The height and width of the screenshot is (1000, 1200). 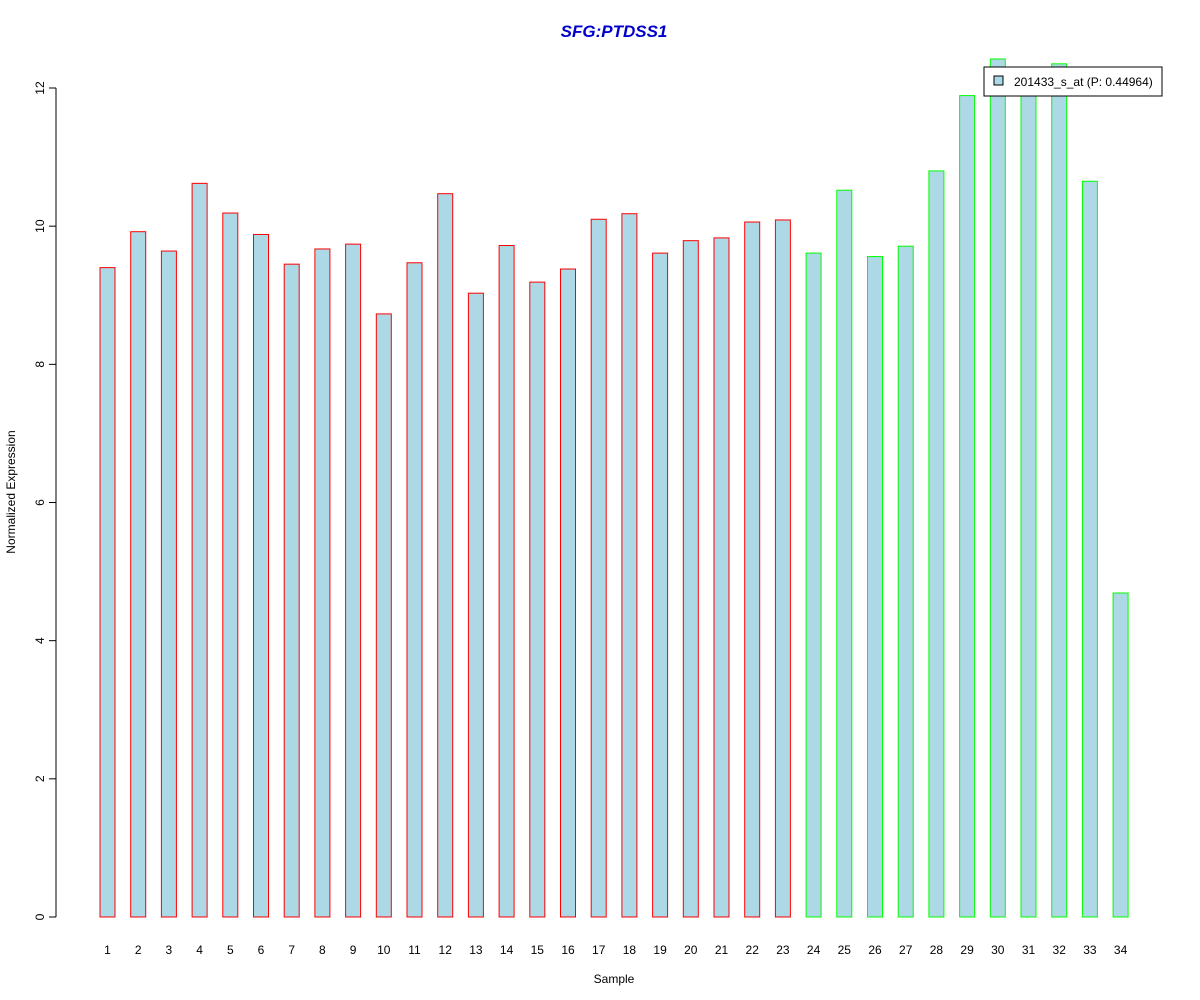 I want to click on x-tick-label: 11, so click(x=414, y=950).